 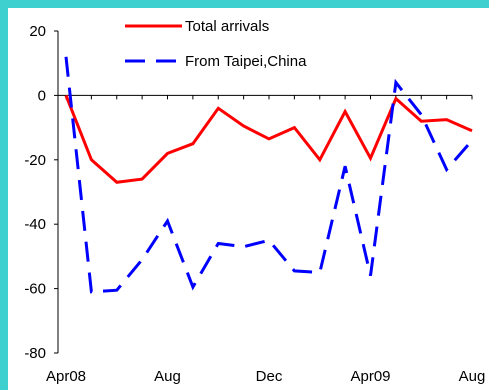 What do you see at coordinates (269, 376) in the screenshot?
I see `x-tick-label: Dec` at bounding box center [269, 376].